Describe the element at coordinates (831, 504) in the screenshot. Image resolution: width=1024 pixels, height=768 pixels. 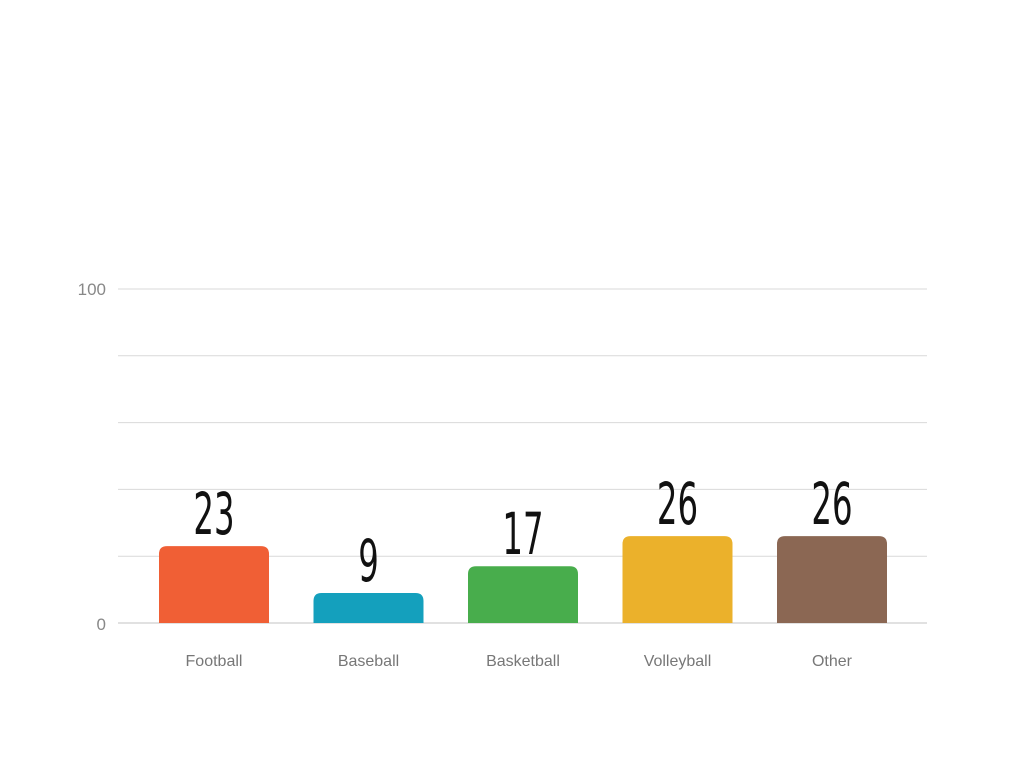
I see `value-label-other: 26` at that location.